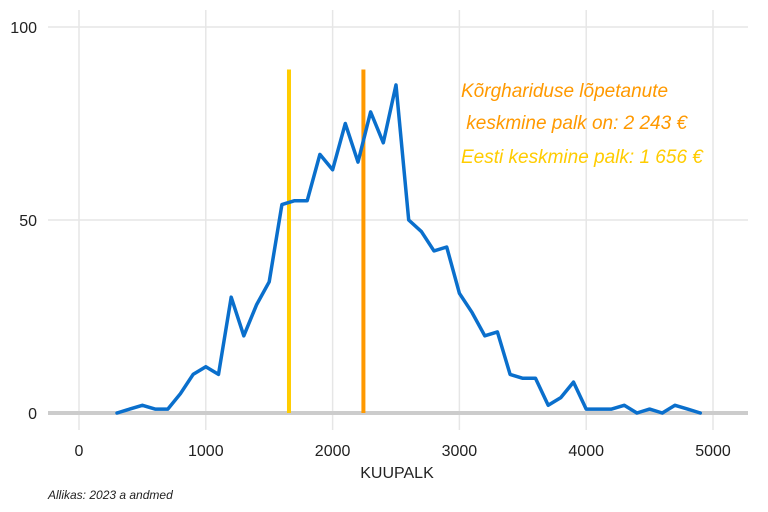  I want to click on annotation-line: keskmine palk on: 2 243 €, so click(574, 123).